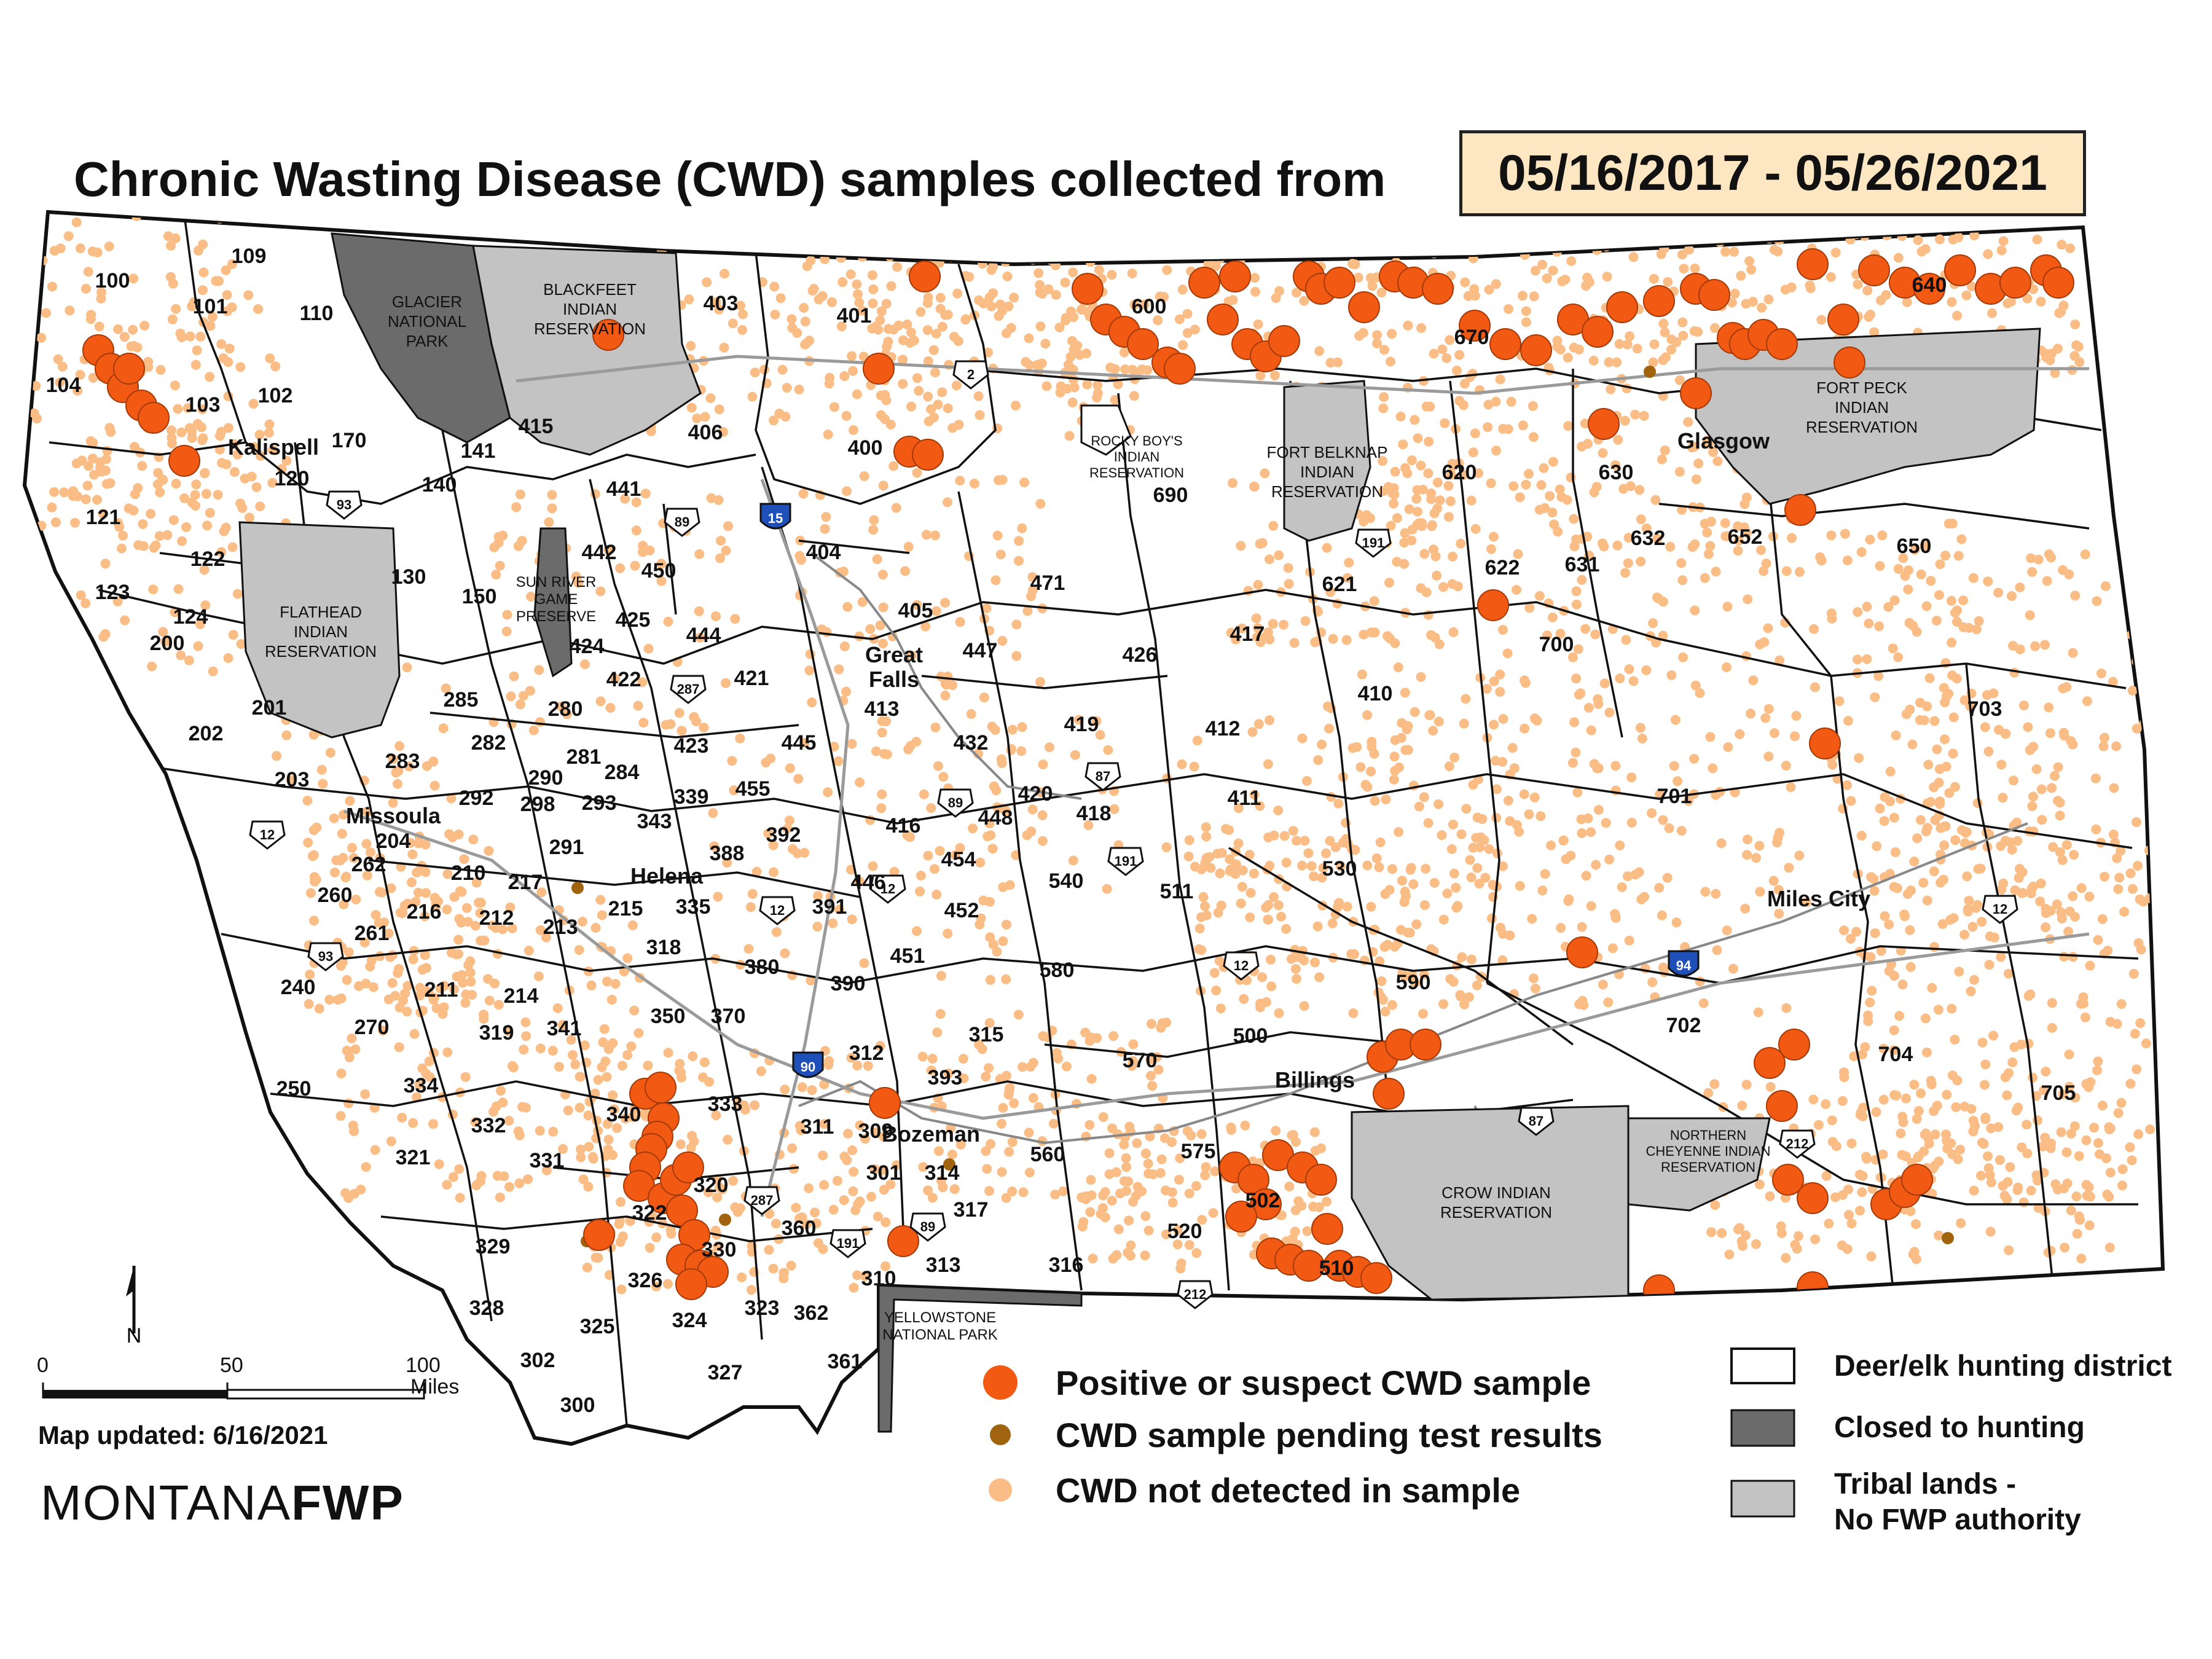 This screenshot has width=2212, height=1659. I want to click on svg-text: 191, so click(1126, 861).